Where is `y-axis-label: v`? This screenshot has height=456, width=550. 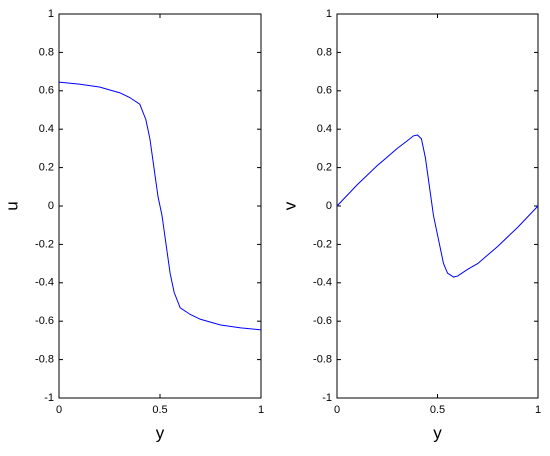 y-axis-label: v is located at coordinates (289, 205).